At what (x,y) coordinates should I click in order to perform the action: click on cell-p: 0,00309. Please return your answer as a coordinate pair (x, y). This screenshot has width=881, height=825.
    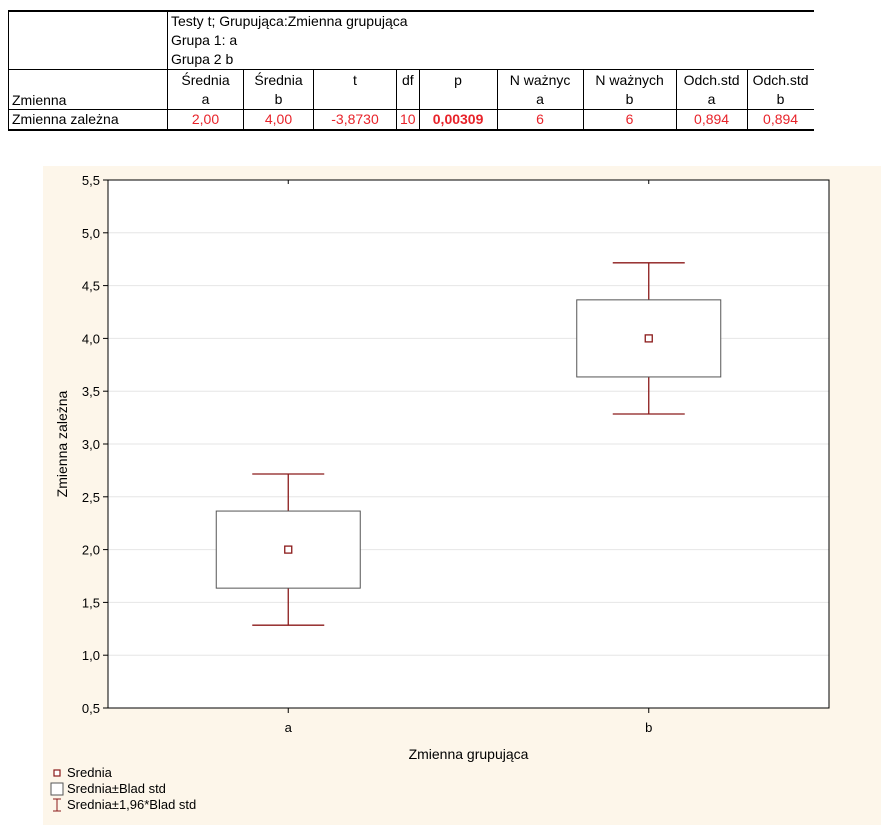
    Looking at the image, I should click on (458, 120).